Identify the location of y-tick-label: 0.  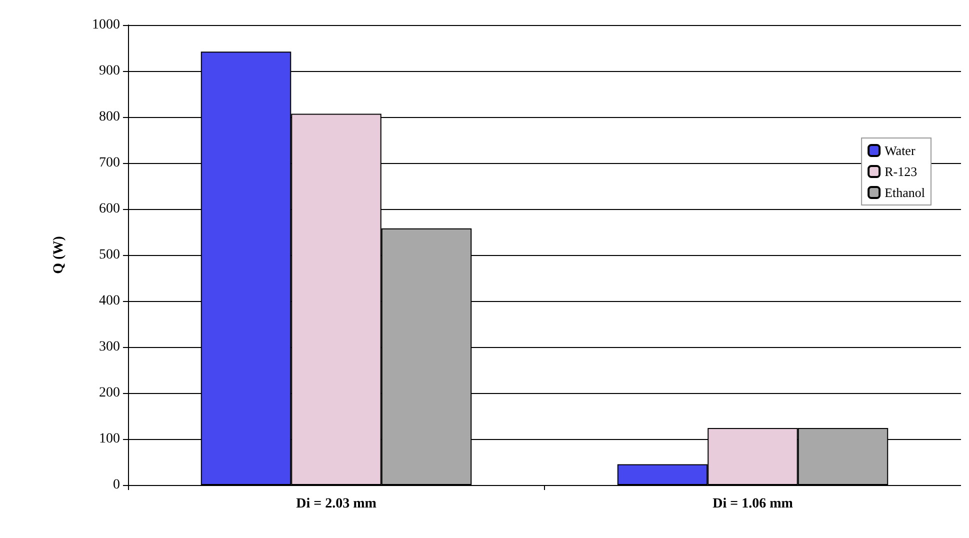
(116, 485).